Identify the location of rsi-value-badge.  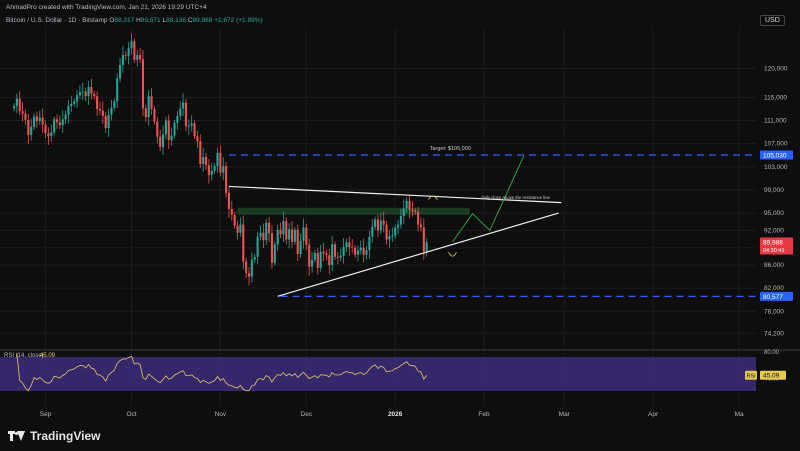
(773, 375).